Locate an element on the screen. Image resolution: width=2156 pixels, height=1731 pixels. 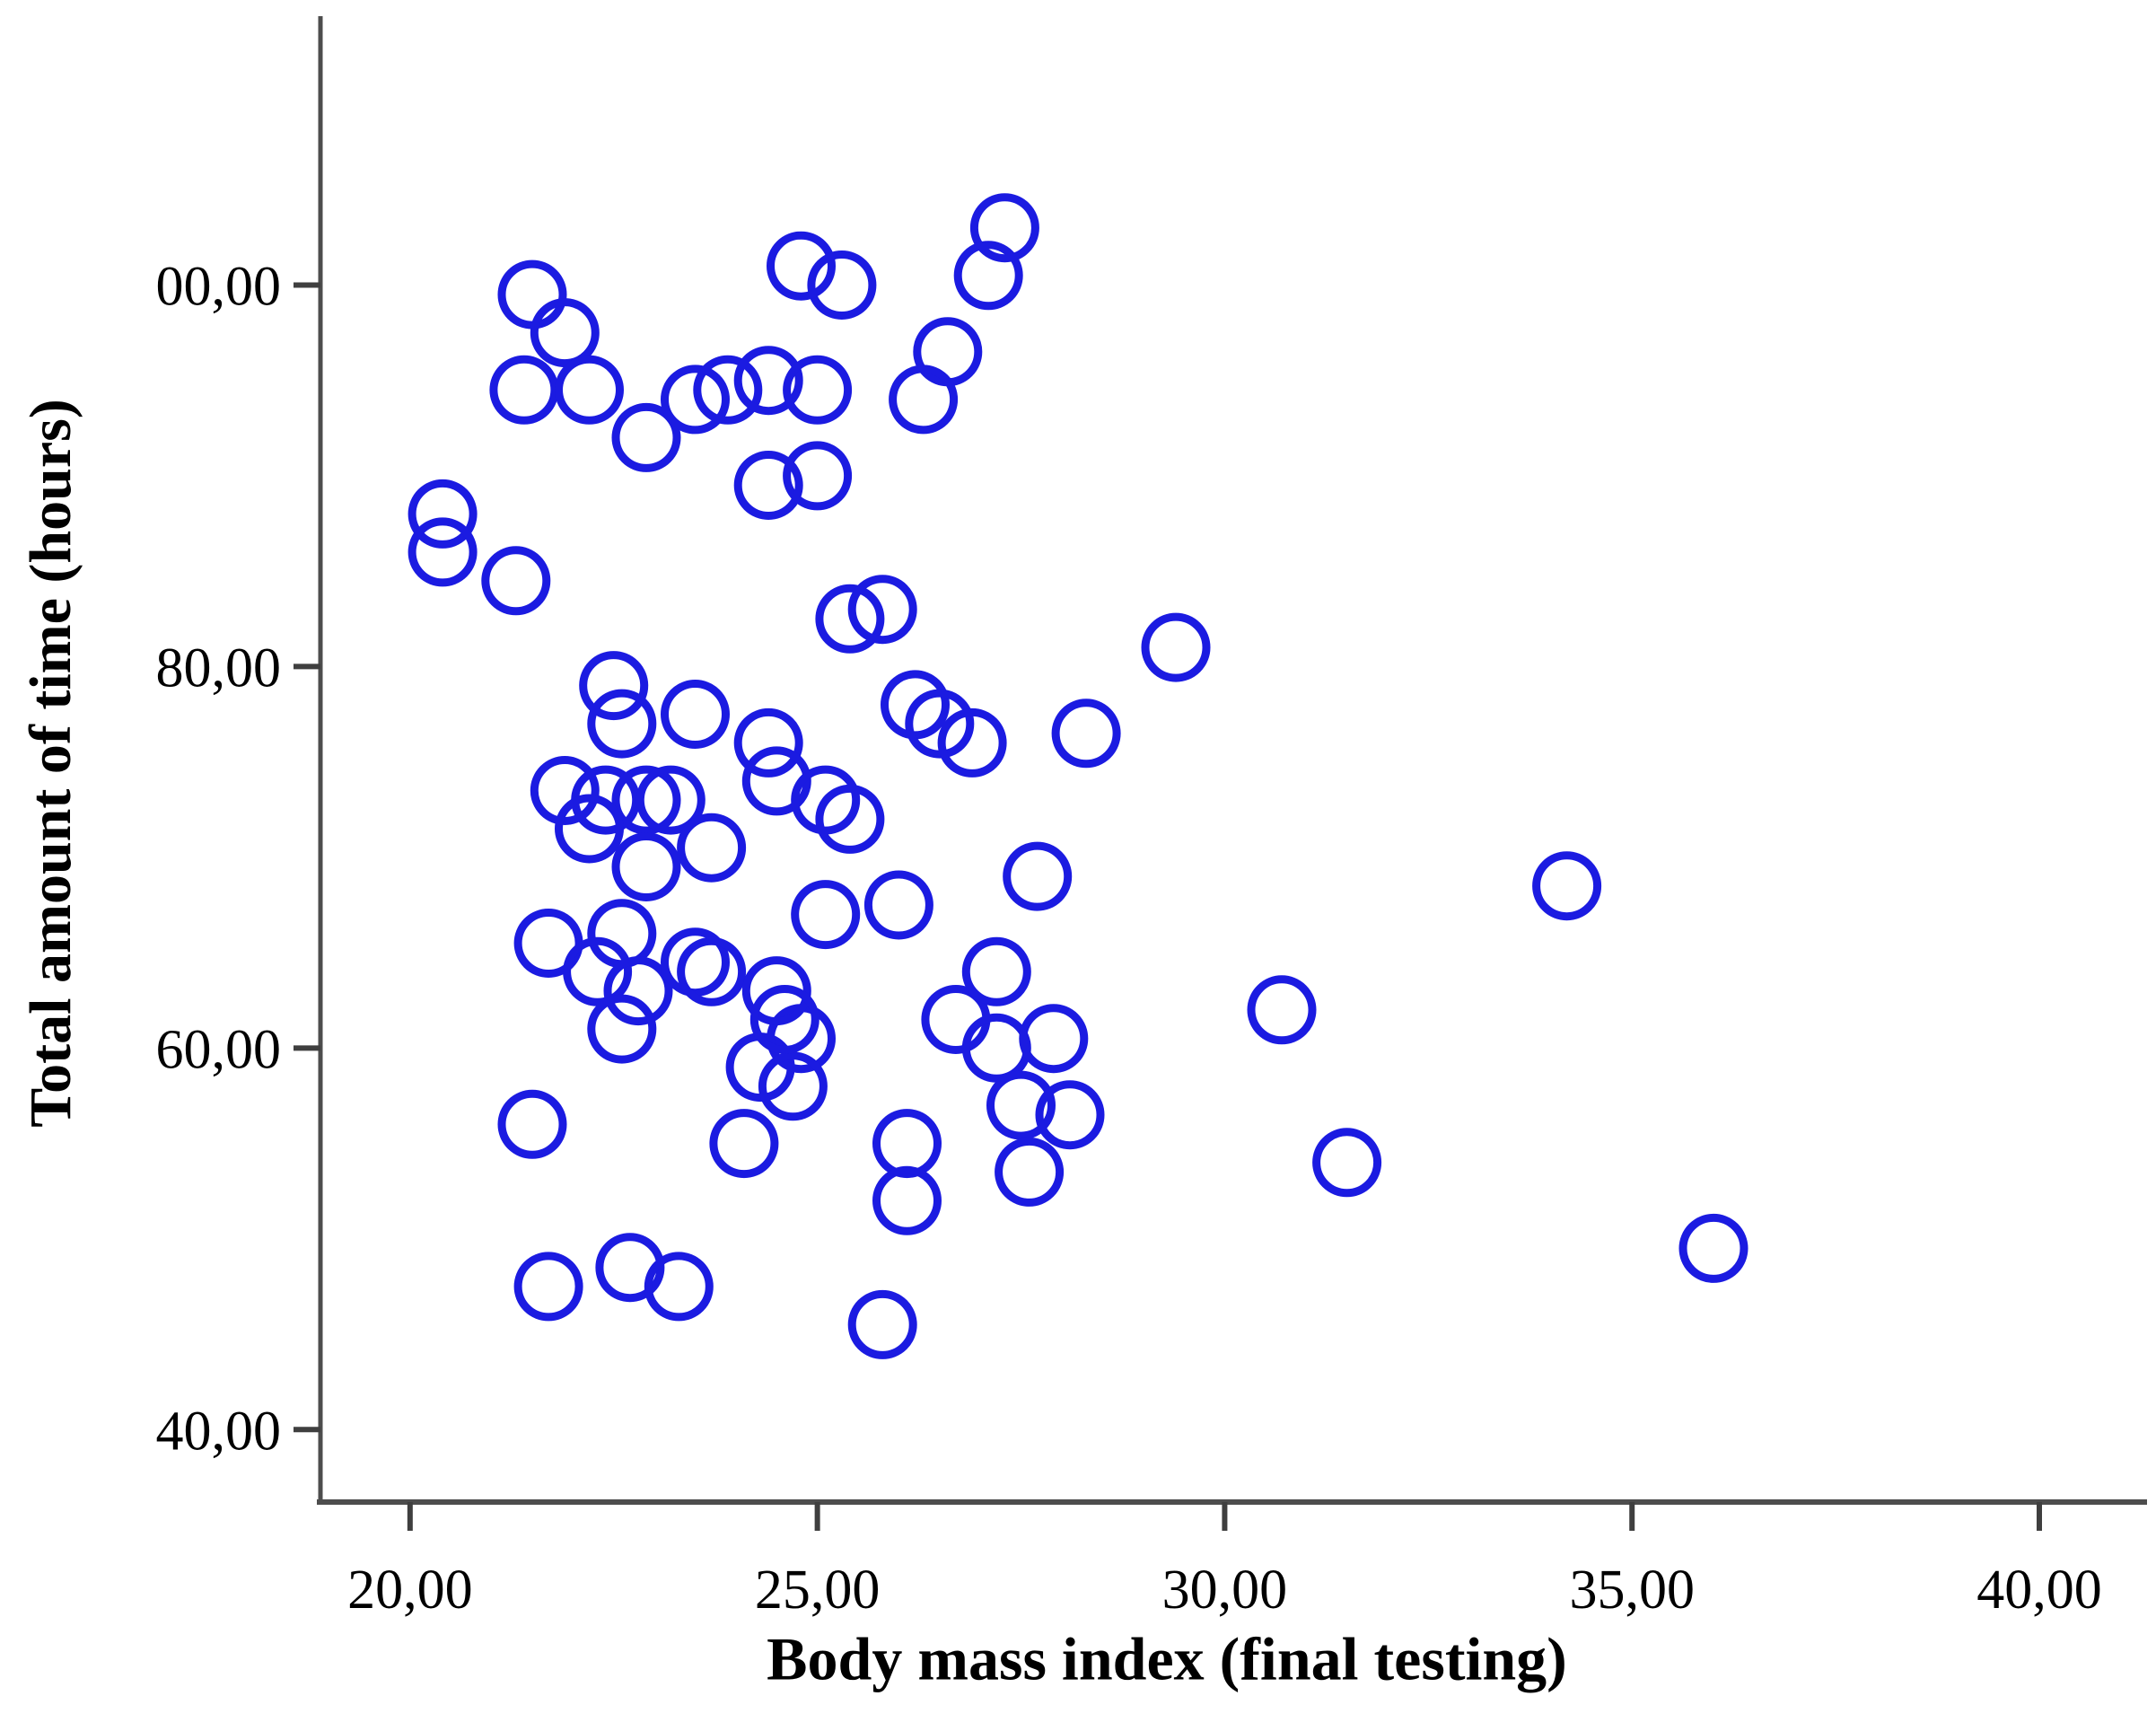
y-tick-label: 80,00 is located at coordinates (219, 668).